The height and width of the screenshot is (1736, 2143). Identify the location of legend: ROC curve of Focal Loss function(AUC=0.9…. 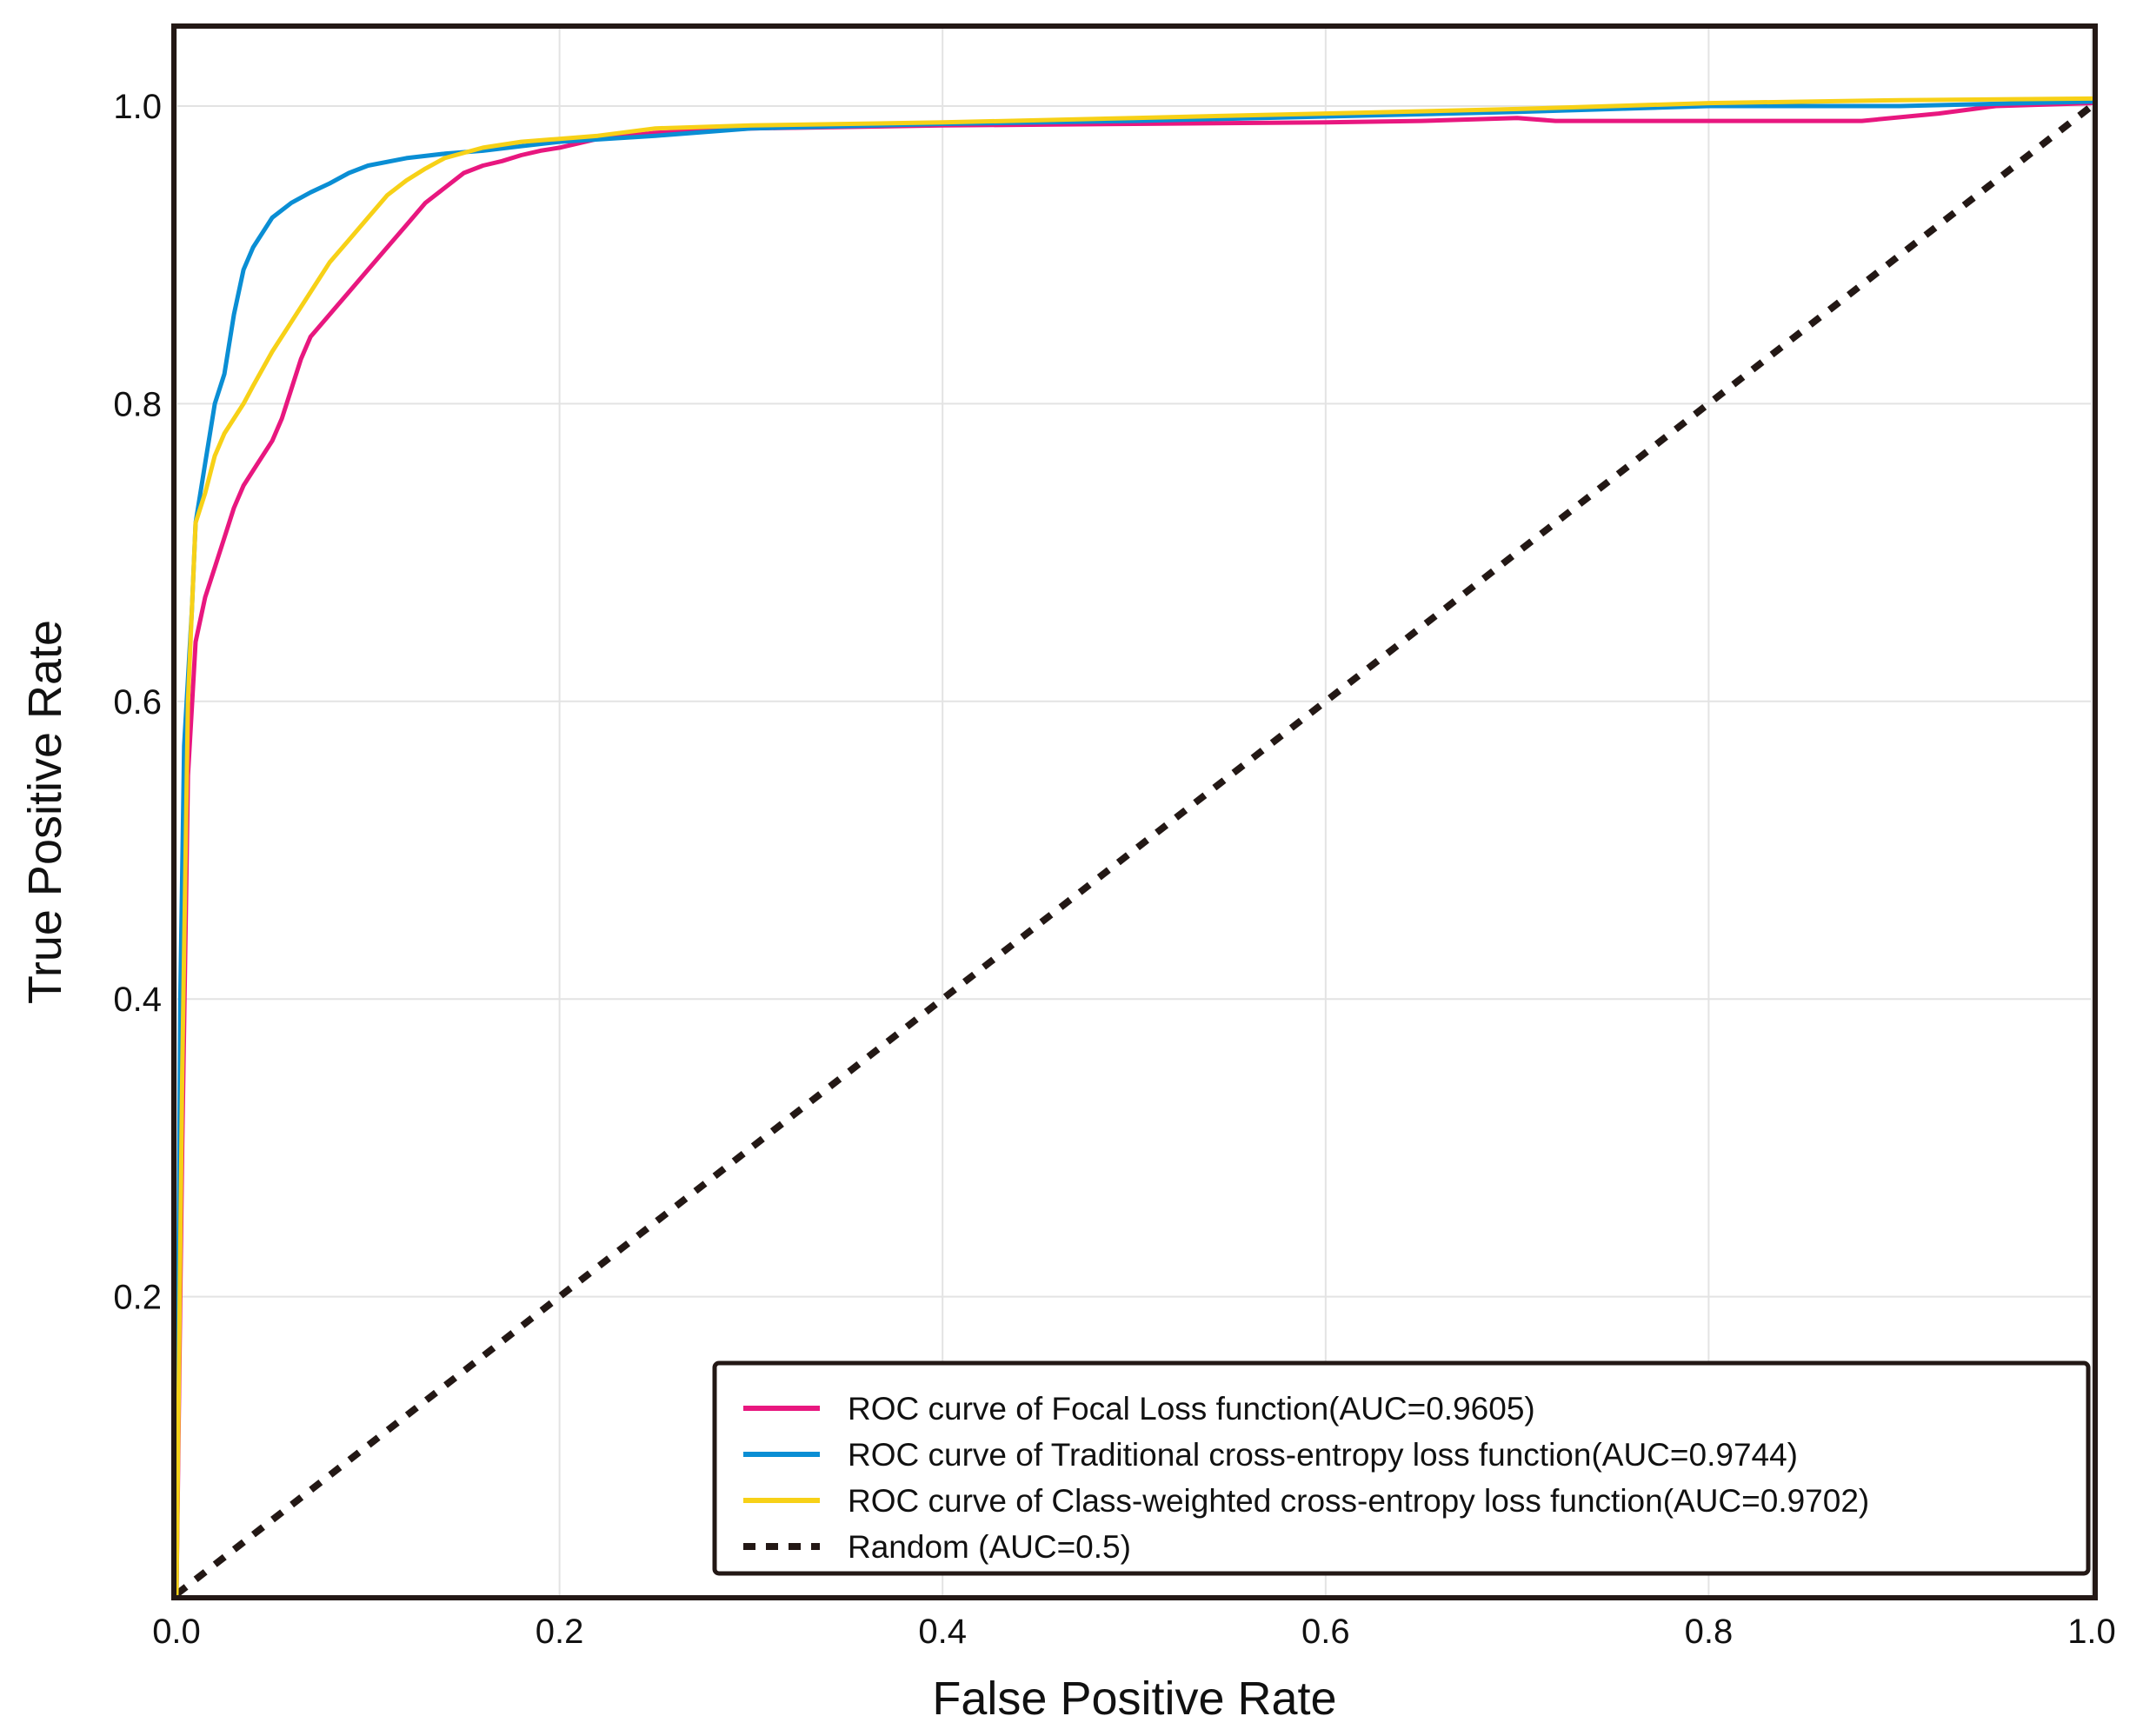
(1401, 1468).